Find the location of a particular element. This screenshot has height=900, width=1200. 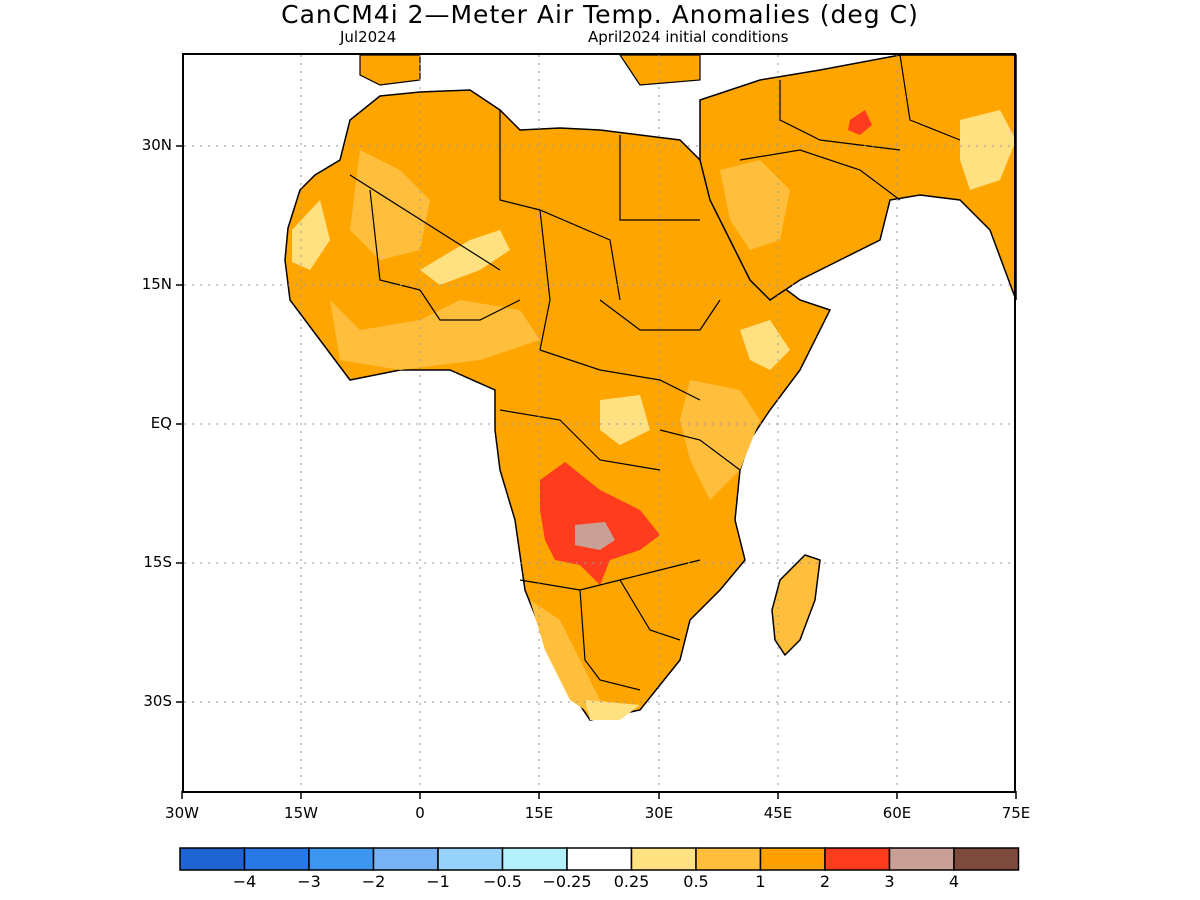

core-zambia is located at coordinates (595, 536).